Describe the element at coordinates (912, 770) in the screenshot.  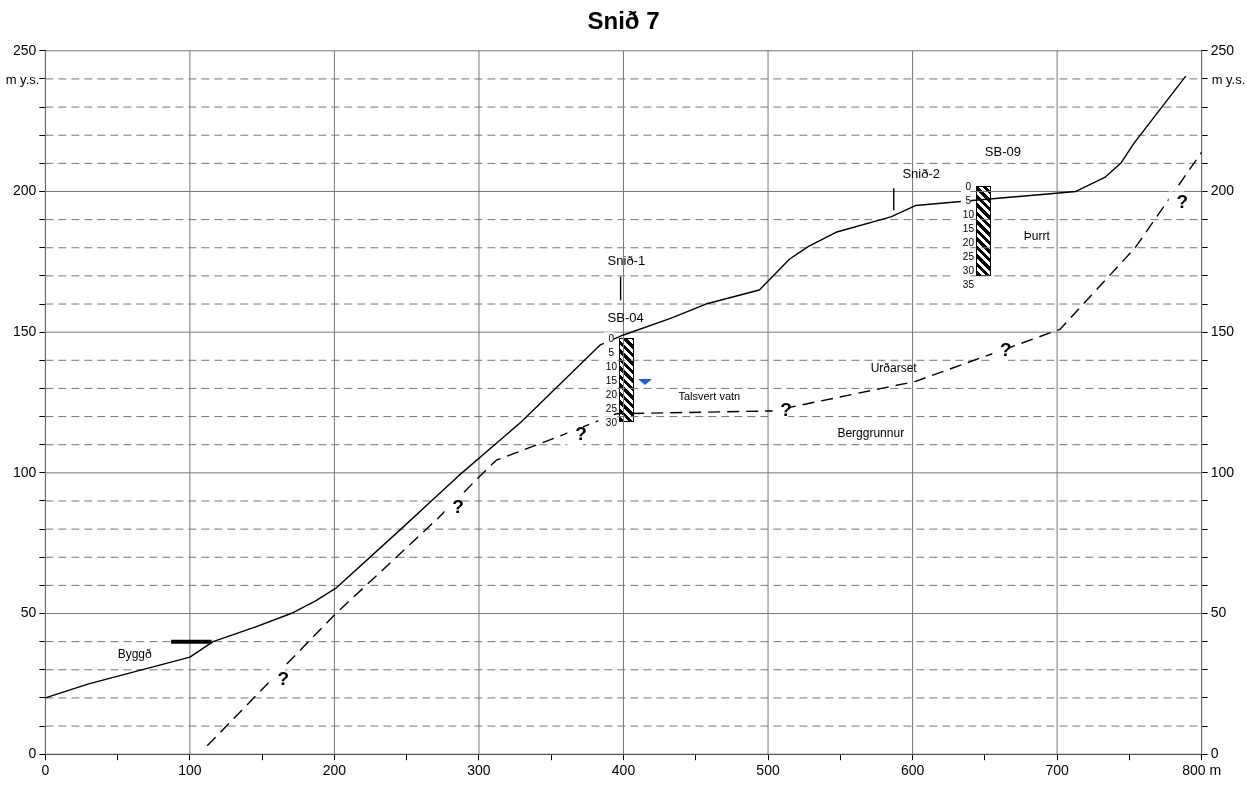
I see `x-tick-label: 600` at that location.